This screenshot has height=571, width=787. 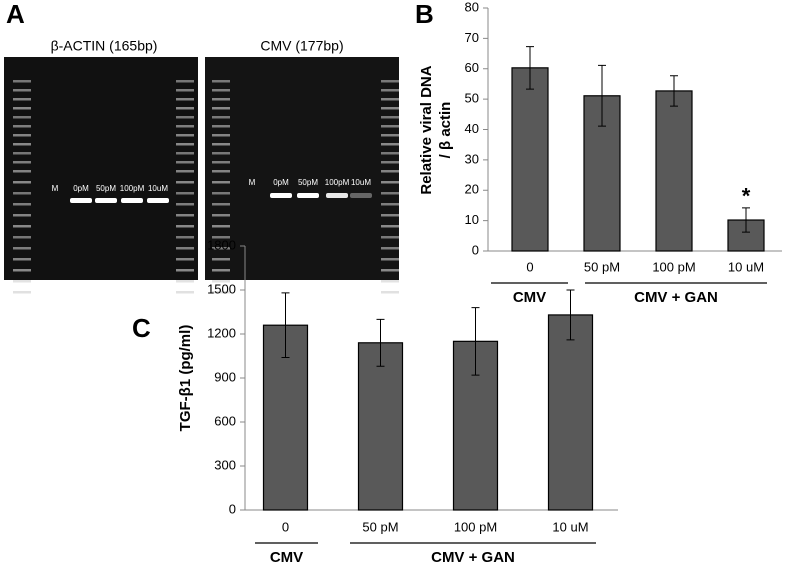 I want to click on y-axis-label: Relative viral DNA, so click(x=426, y=129).